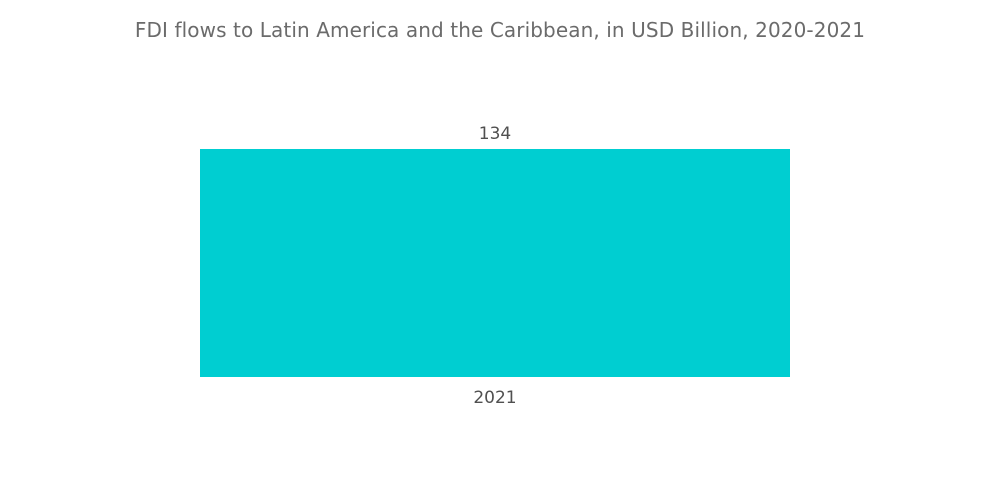  I want to click on x-tick-label-2021: 2021, so click(494, 398).